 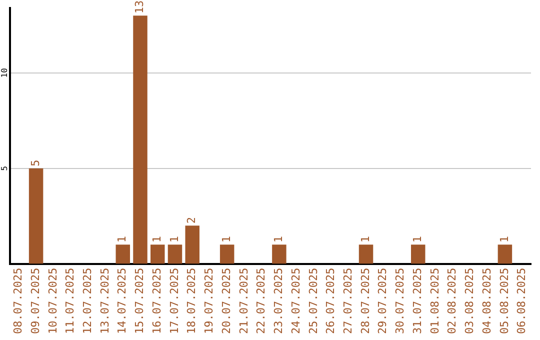 What do you see at coordinates (191, 301) in the screenshot?
I see `x-tick-label: 18.07.2025` at bounding box center [191, 301].